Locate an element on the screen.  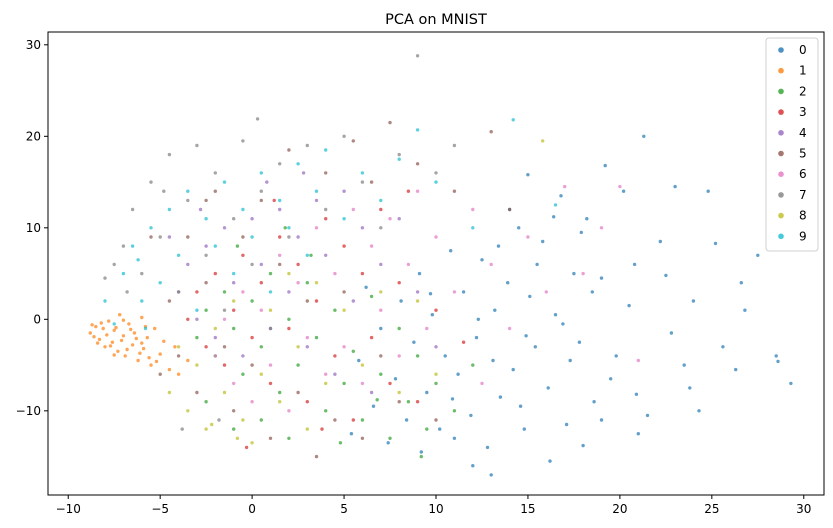
legend-label-7: 7 is located at coordinates (803, 195).